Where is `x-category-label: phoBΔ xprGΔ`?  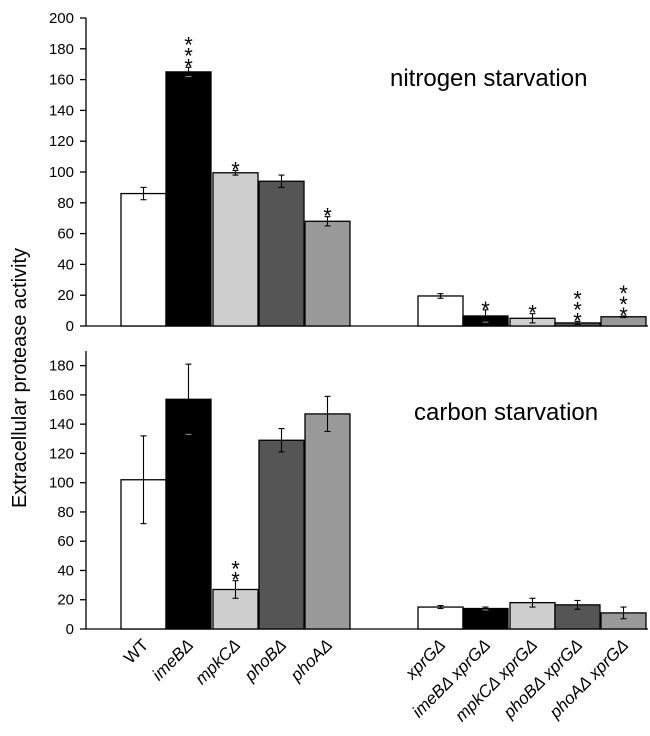 x-category-label: phoBΔ xprGΔ is located at coordinates (542, 678).